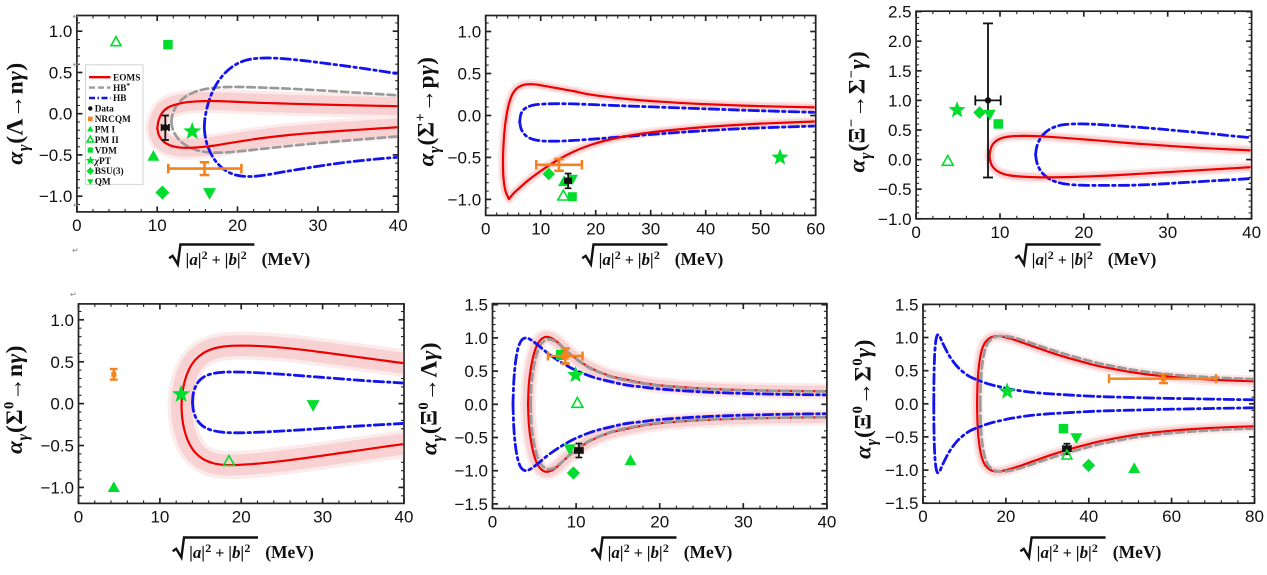 The image size is (1267, 575). What do you see at coordinates (900, 12) in the screenshot?
I see `svg-text: 2.5` at bounding box center [900, 12].